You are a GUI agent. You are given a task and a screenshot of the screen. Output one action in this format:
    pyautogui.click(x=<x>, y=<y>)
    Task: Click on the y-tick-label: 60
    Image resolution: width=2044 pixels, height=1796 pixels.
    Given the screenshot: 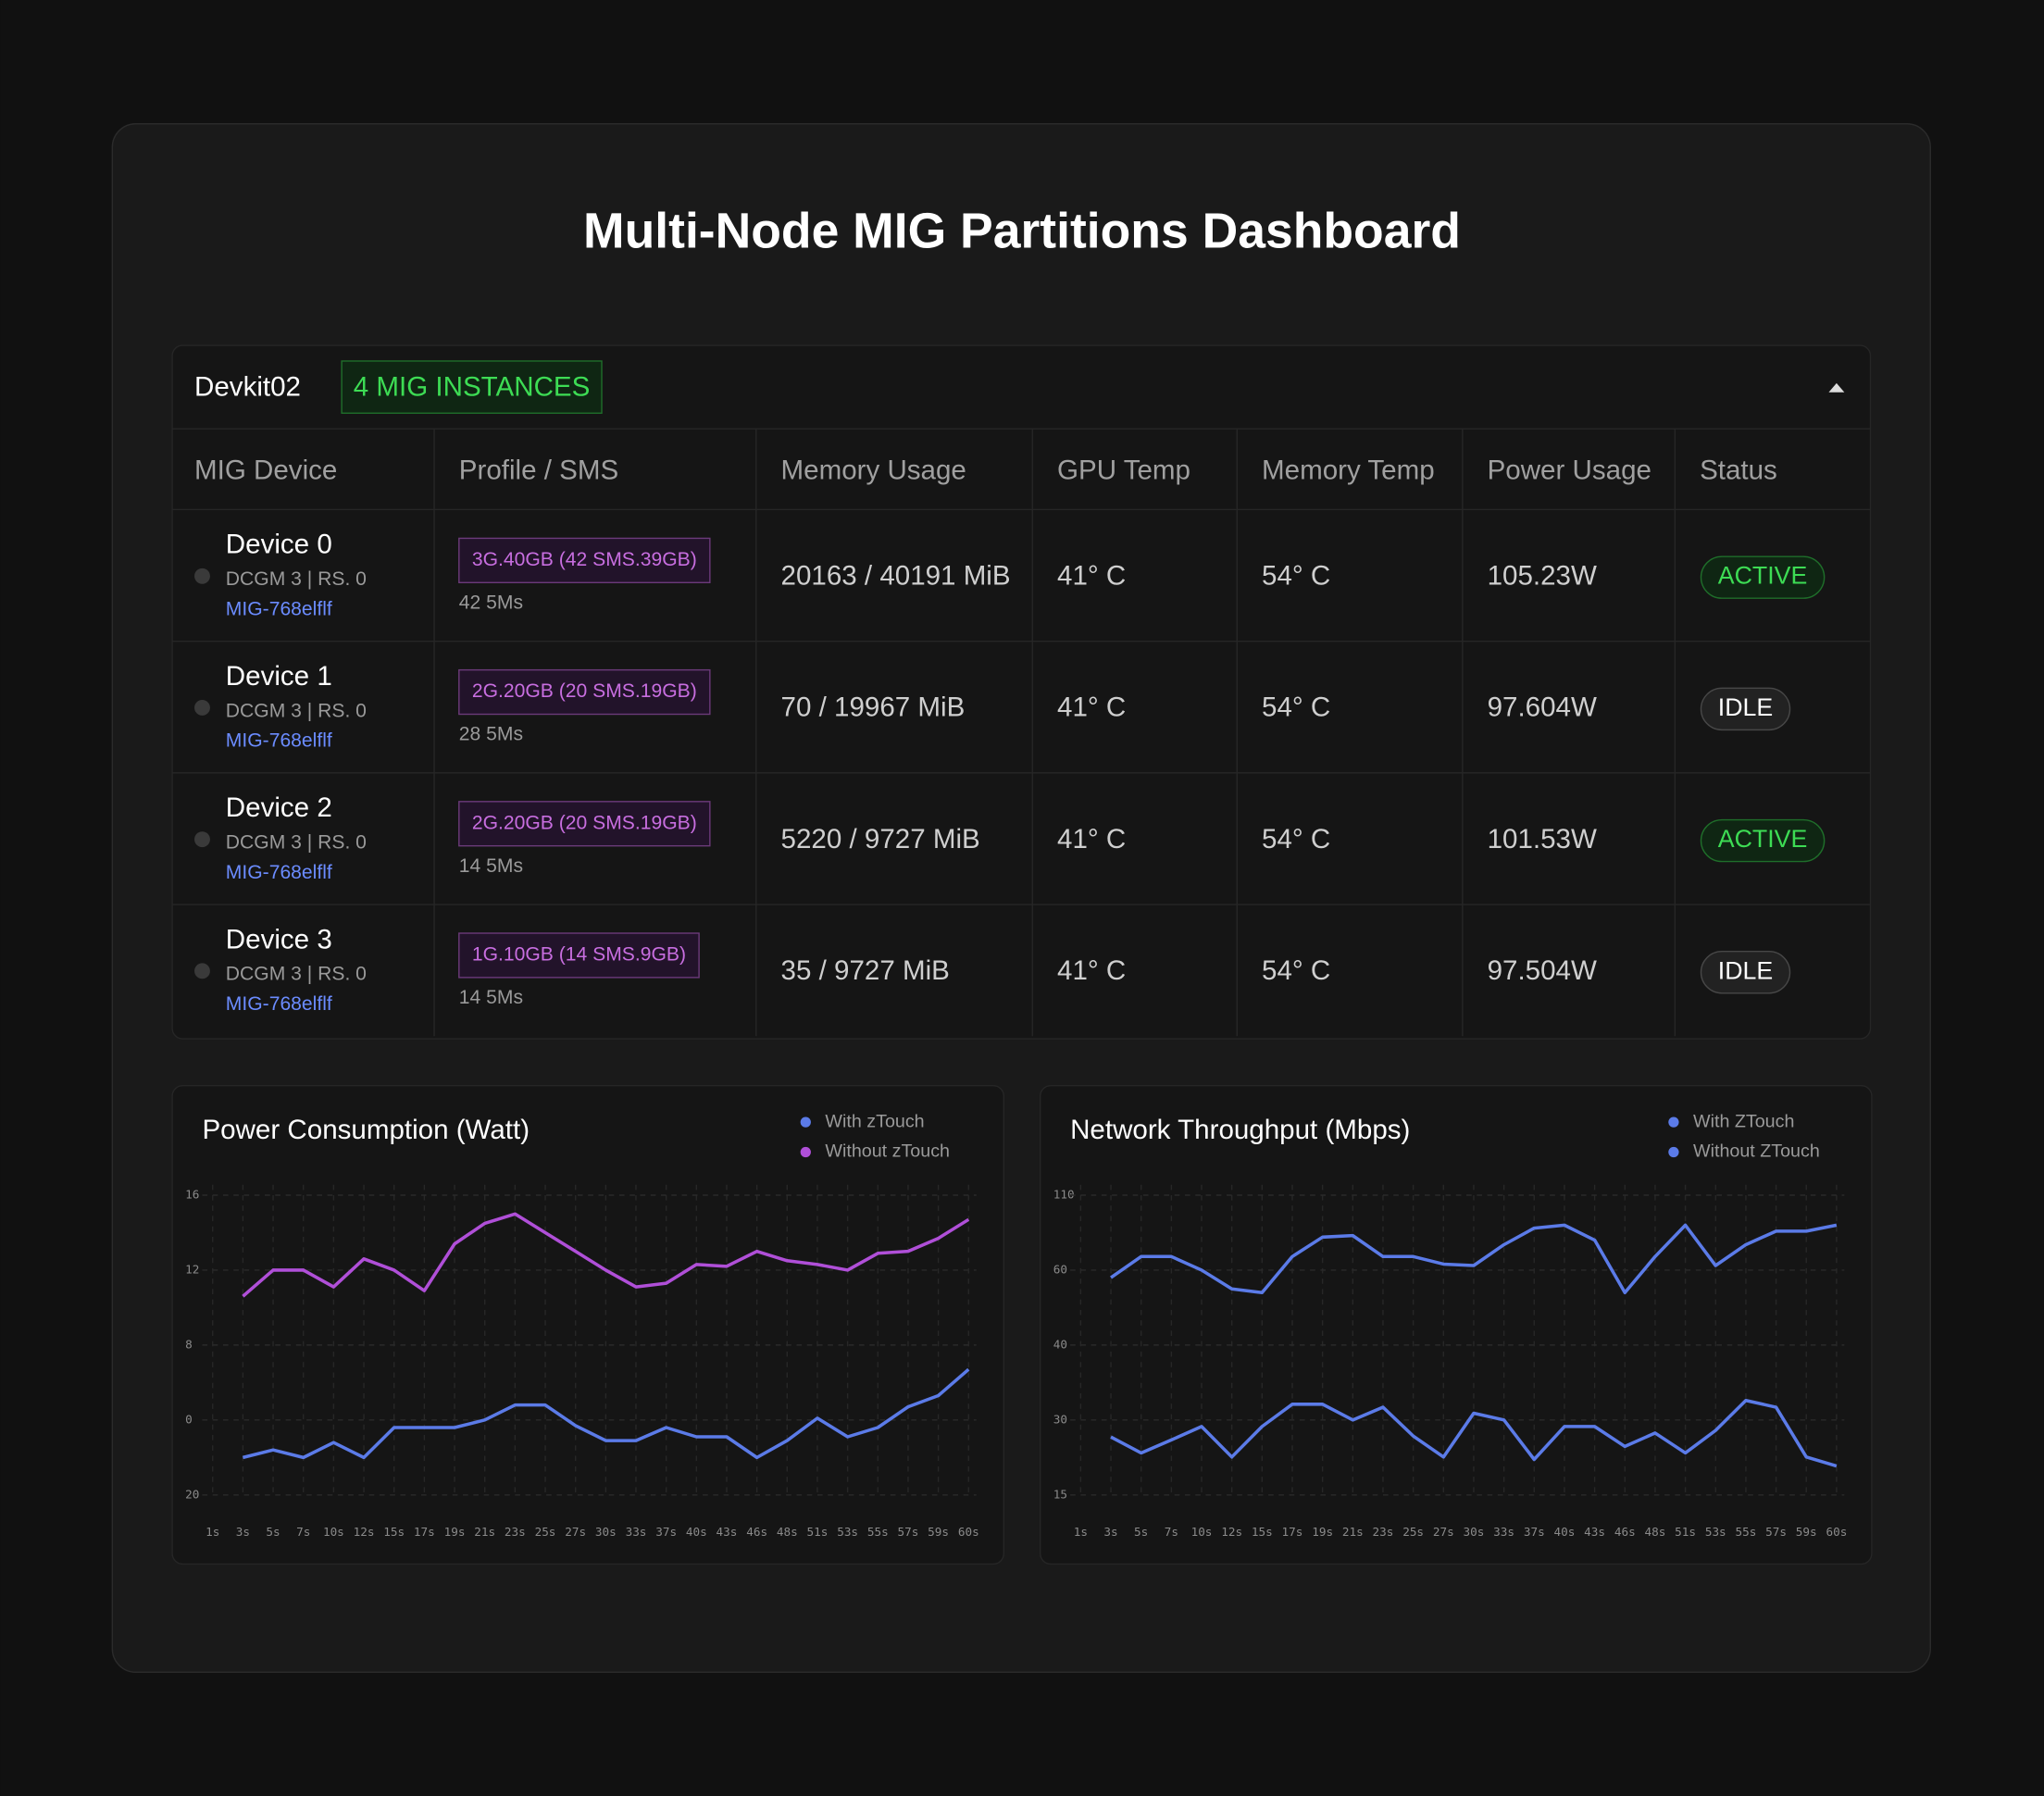 What is the action you would take?
    pyautogui.click(x=1060, y=1269)
    